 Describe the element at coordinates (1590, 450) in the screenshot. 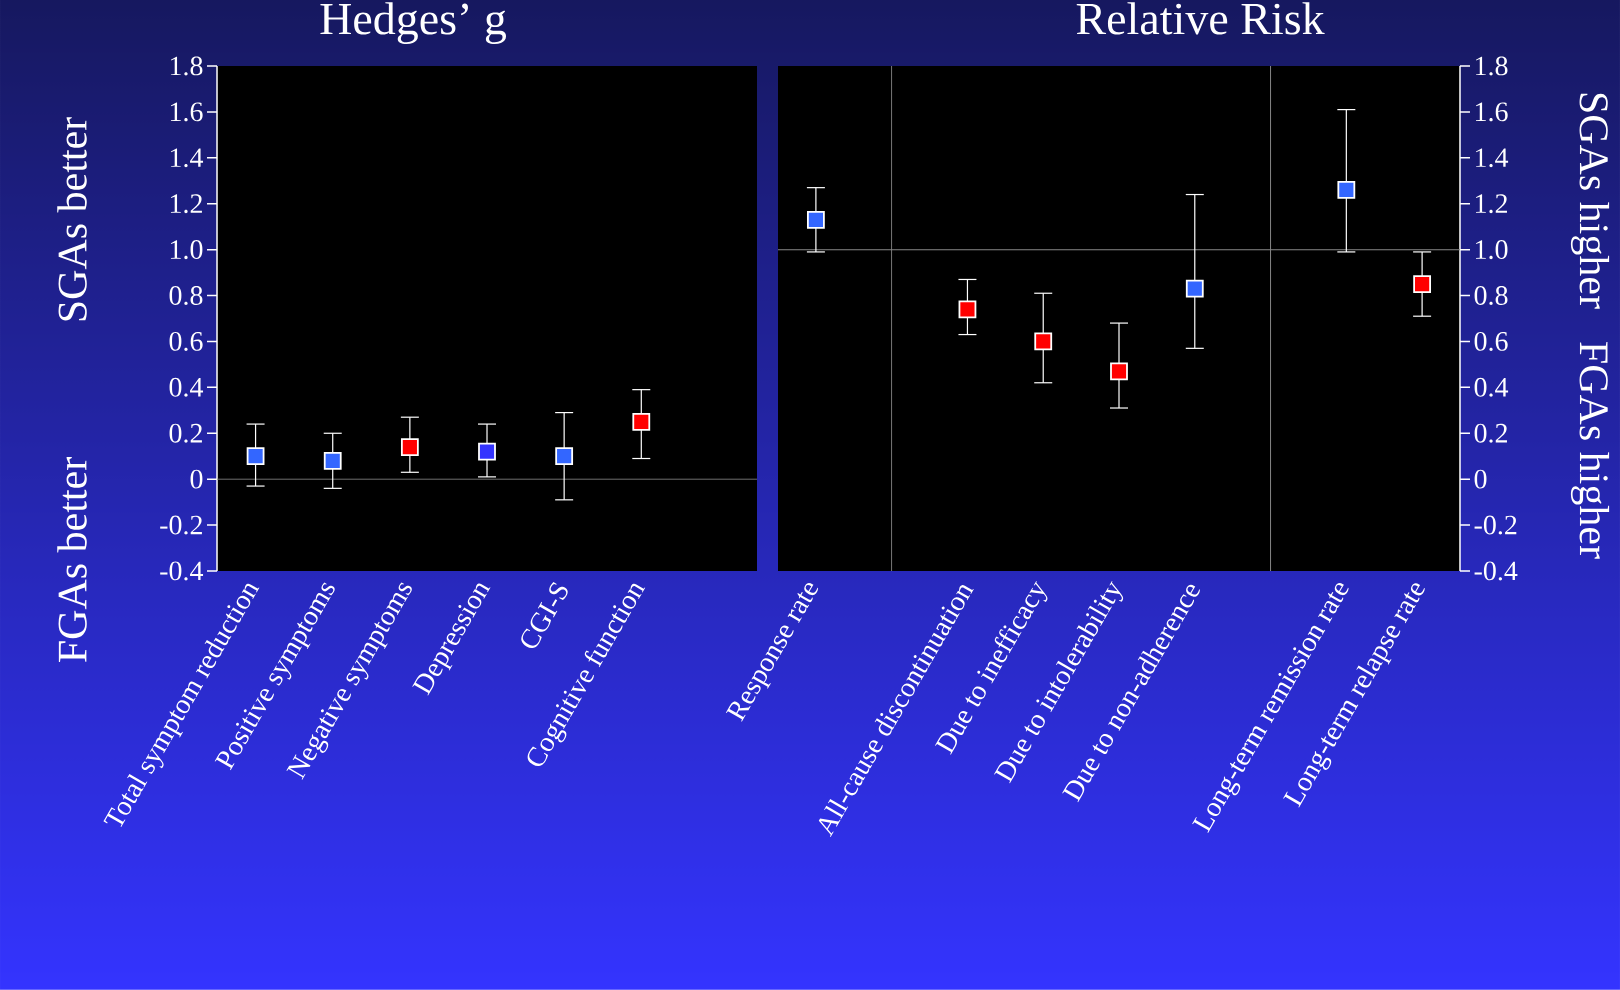

I see `text: FGAs higher` at that location.